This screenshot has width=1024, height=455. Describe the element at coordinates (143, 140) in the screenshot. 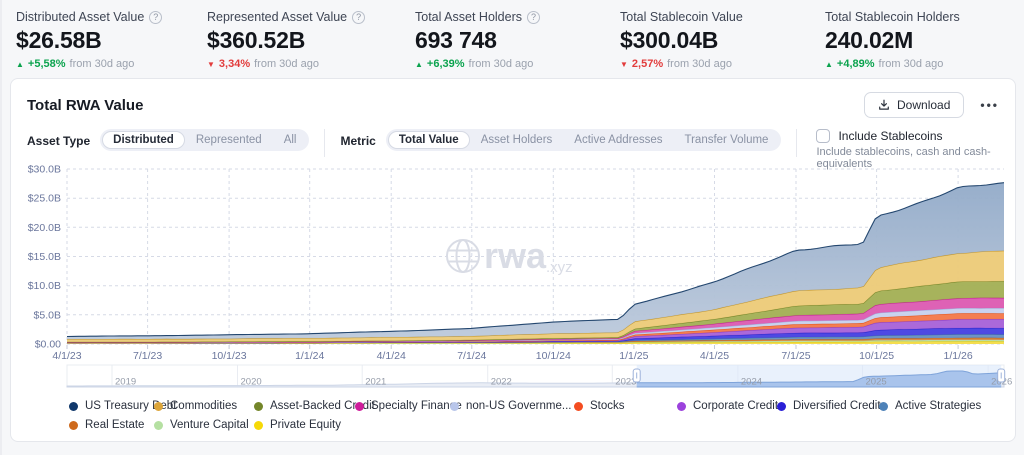

I see `option-distributed: Distributed` at that location.